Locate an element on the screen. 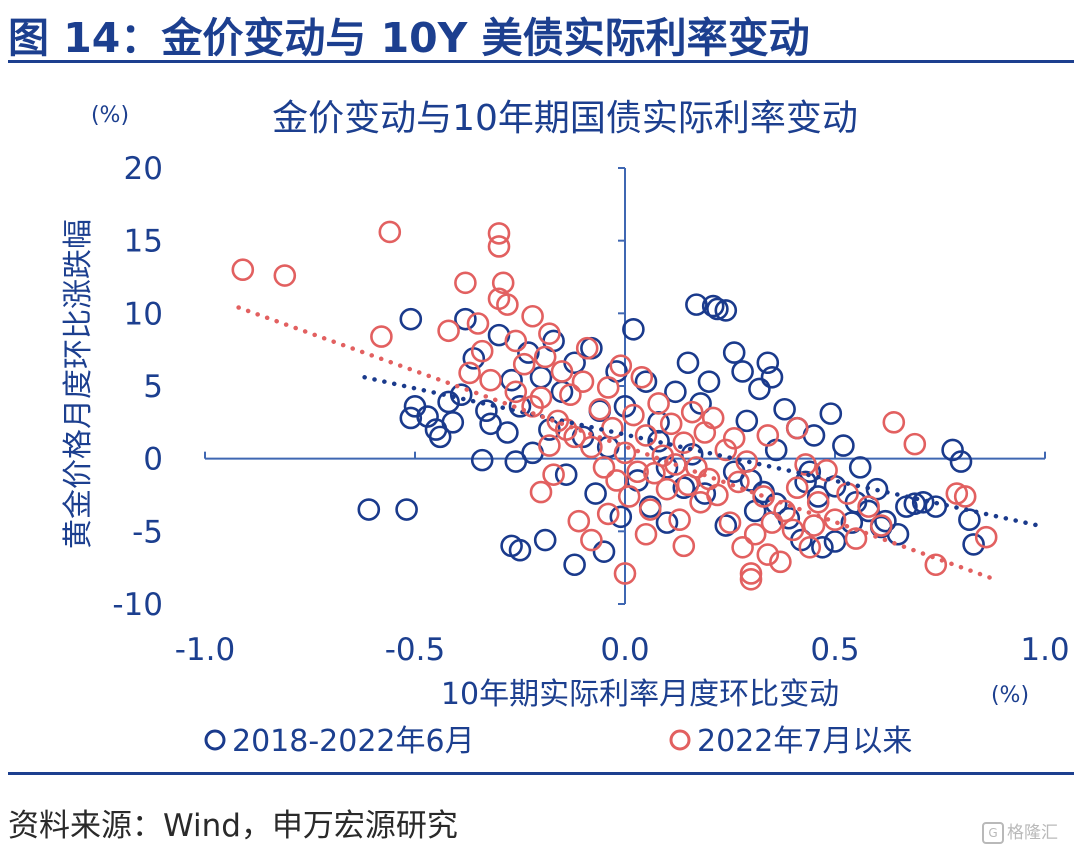  y-tick-label: 5 is located at coordinates (153, 387).